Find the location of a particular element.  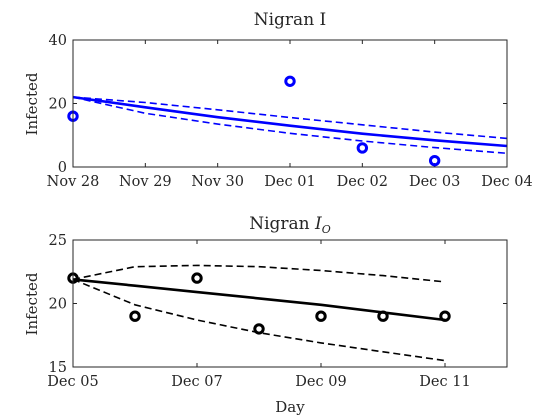

x-tick-label: Dec 04 is located at coordinates (506, 182).